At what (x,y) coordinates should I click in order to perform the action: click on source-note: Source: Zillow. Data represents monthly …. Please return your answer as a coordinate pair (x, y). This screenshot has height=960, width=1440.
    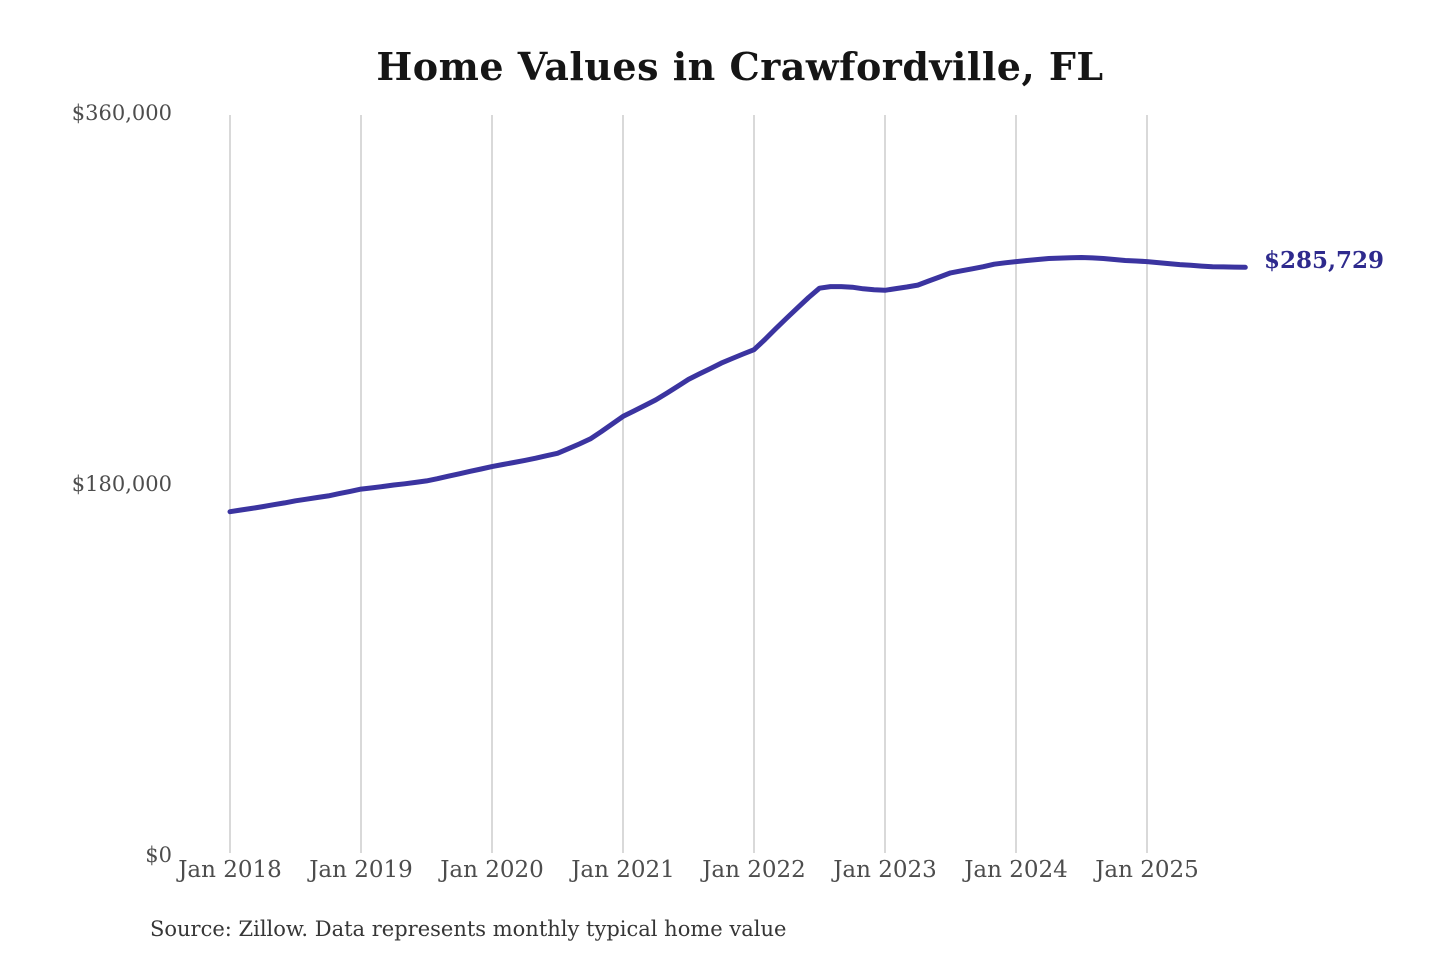
    Looking at the image, I should click on (468, 929).